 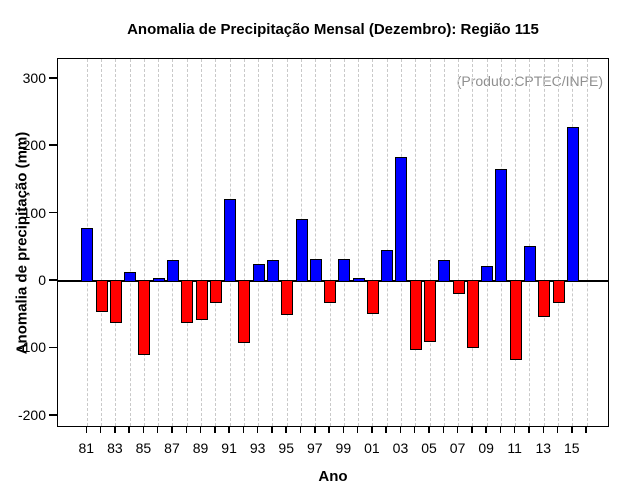 What do you see at coordinates (486, 448) in the screenshot?
I see `x-tick-label: 09` at bounding box center [486, 448].